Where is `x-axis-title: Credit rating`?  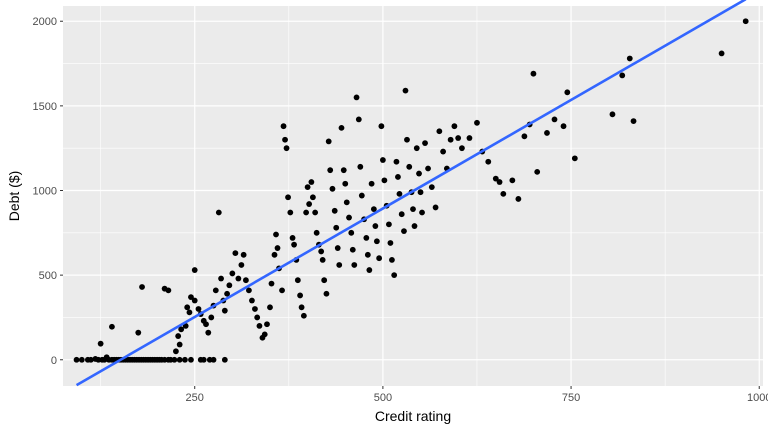
x-axis-title: Credit rating is located at coordinates (413, 416).